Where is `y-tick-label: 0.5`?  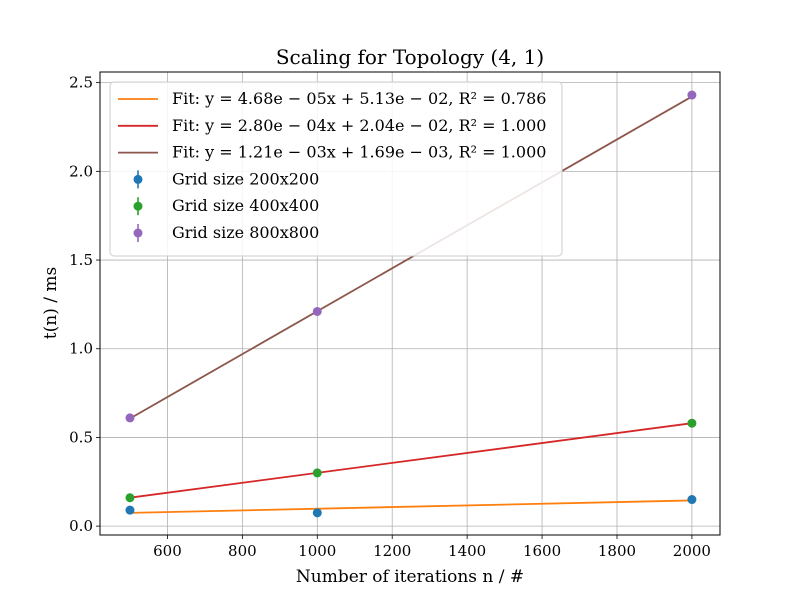 y-tick-label: 0.5 is located at coordinates (81, 437).